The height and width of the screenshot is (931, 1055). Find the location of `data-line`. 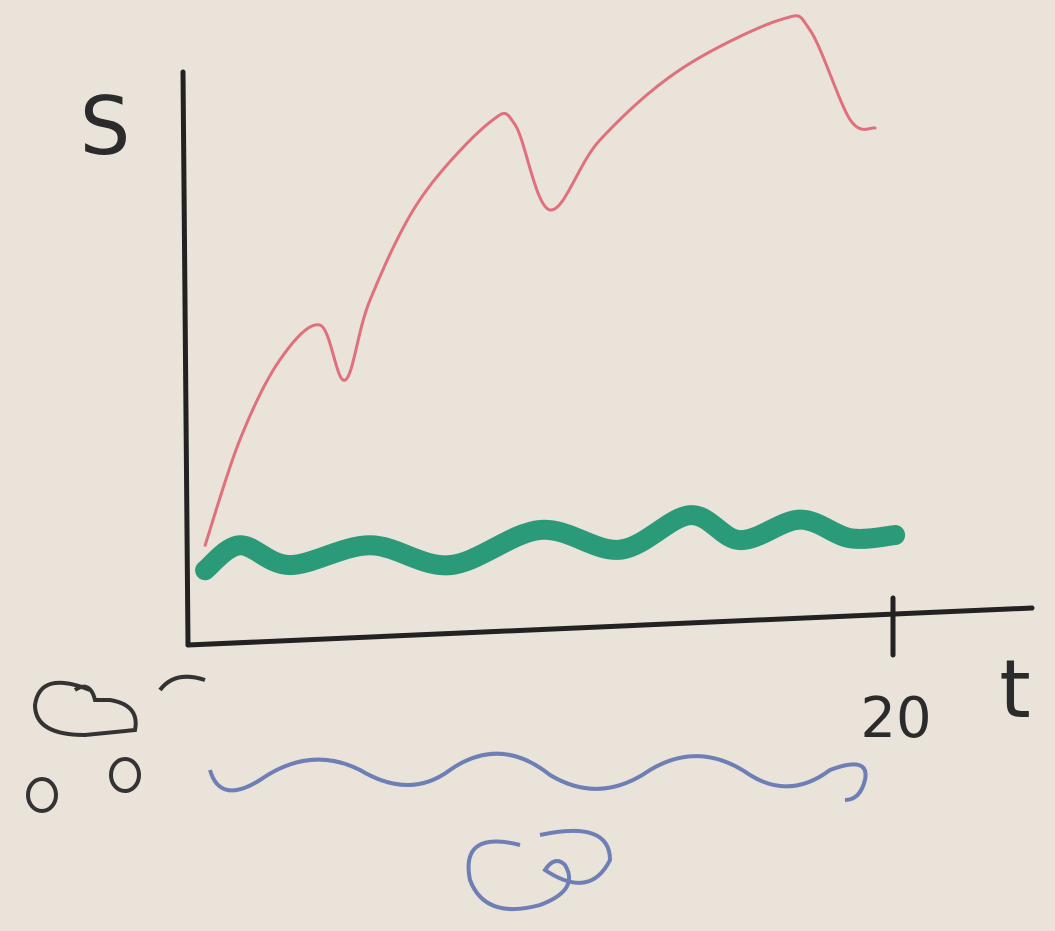

data-line is located at coordinates (550, 543).